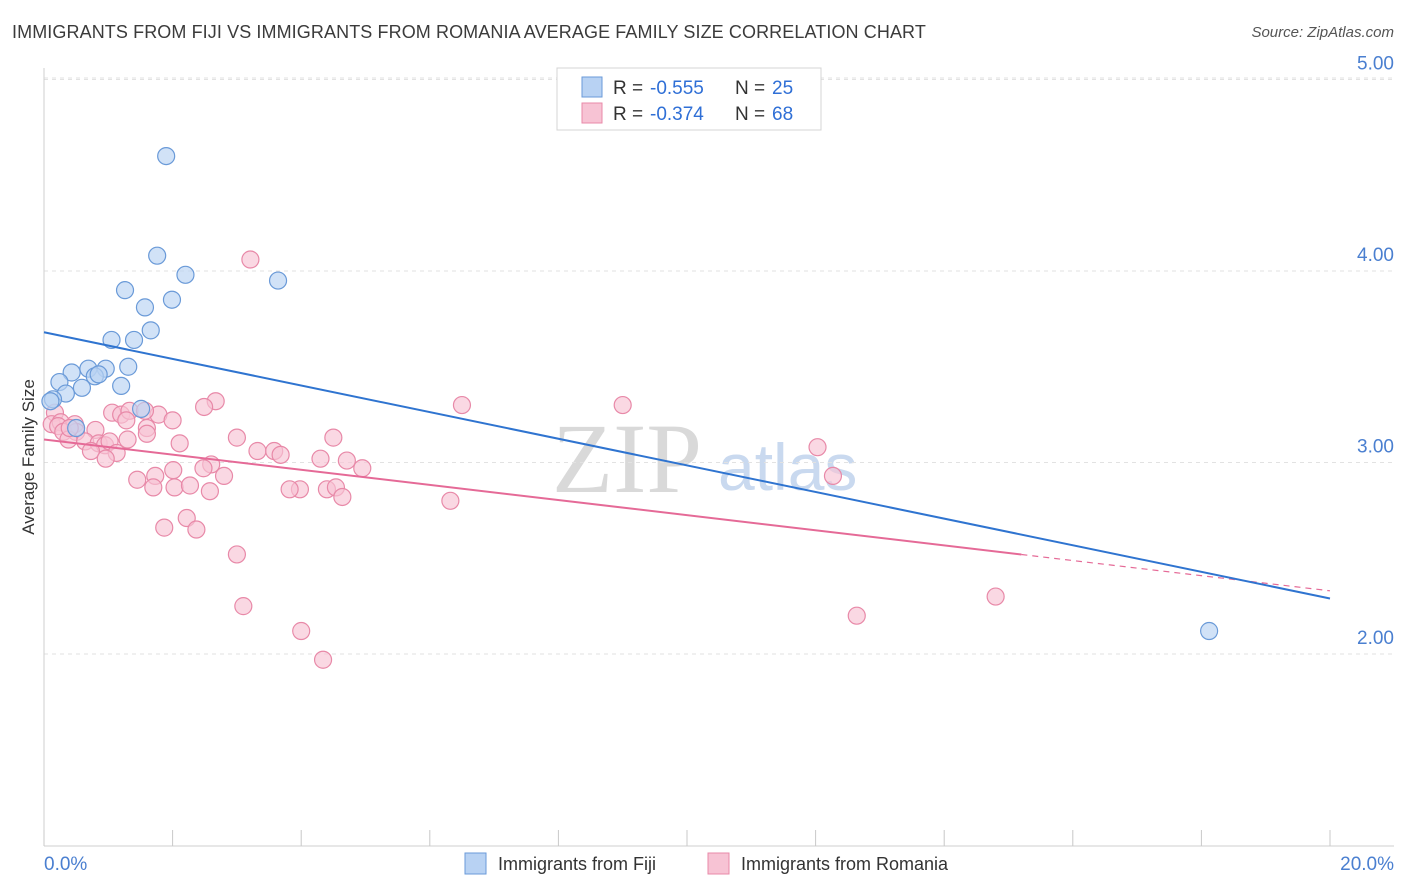 The height and width of the screenshot is (892, 1406). I want to click on legend-n-label-romania: N =, so click(750, 114).